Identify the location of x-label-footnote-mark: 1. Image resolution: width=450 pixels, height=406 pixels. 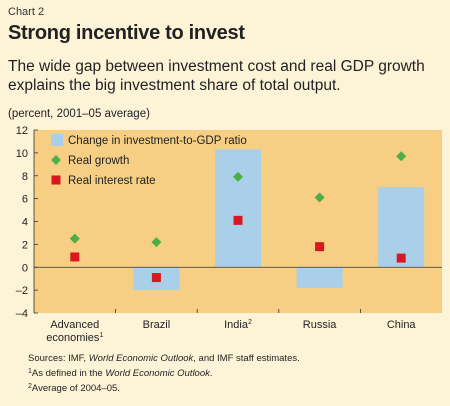
(101, 335).